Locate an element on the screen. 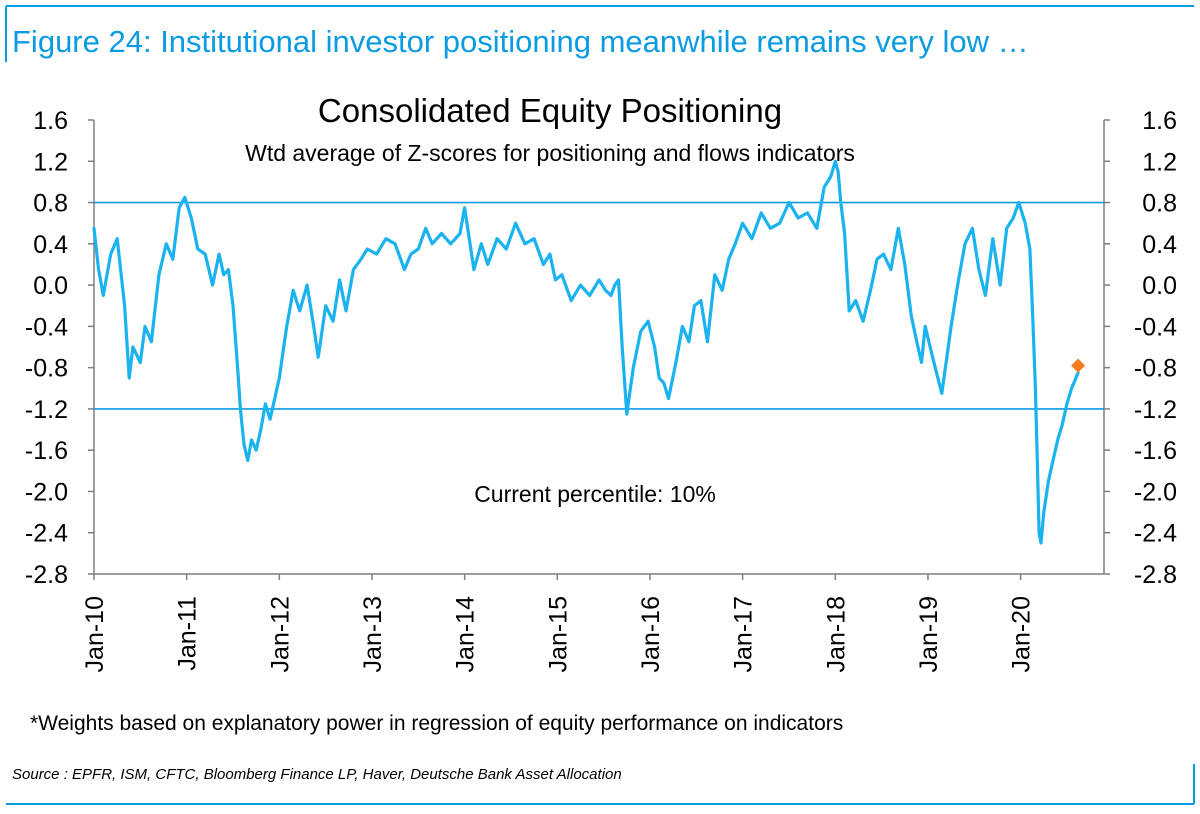 This screenshot has height=814, width=1200. y-tick-label-right: -0.8 is located at coordinates (1155, 369).